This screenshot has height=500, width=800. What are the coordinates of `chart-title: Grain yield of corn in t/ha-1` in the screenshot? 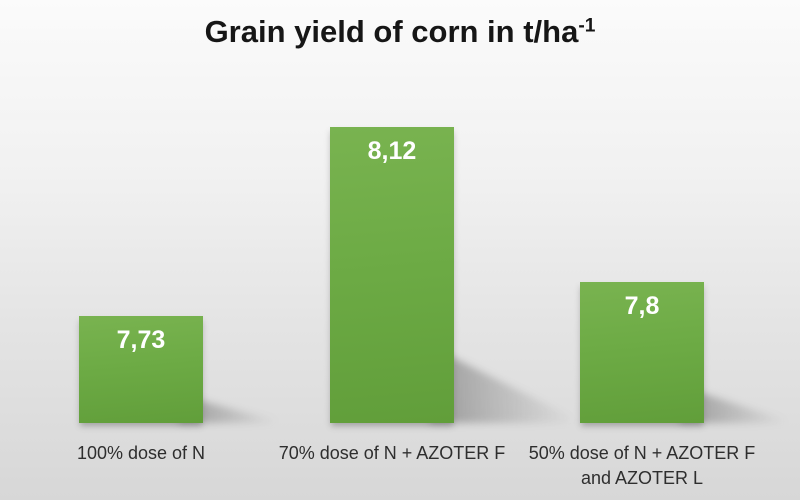 It's located at (400, 32).